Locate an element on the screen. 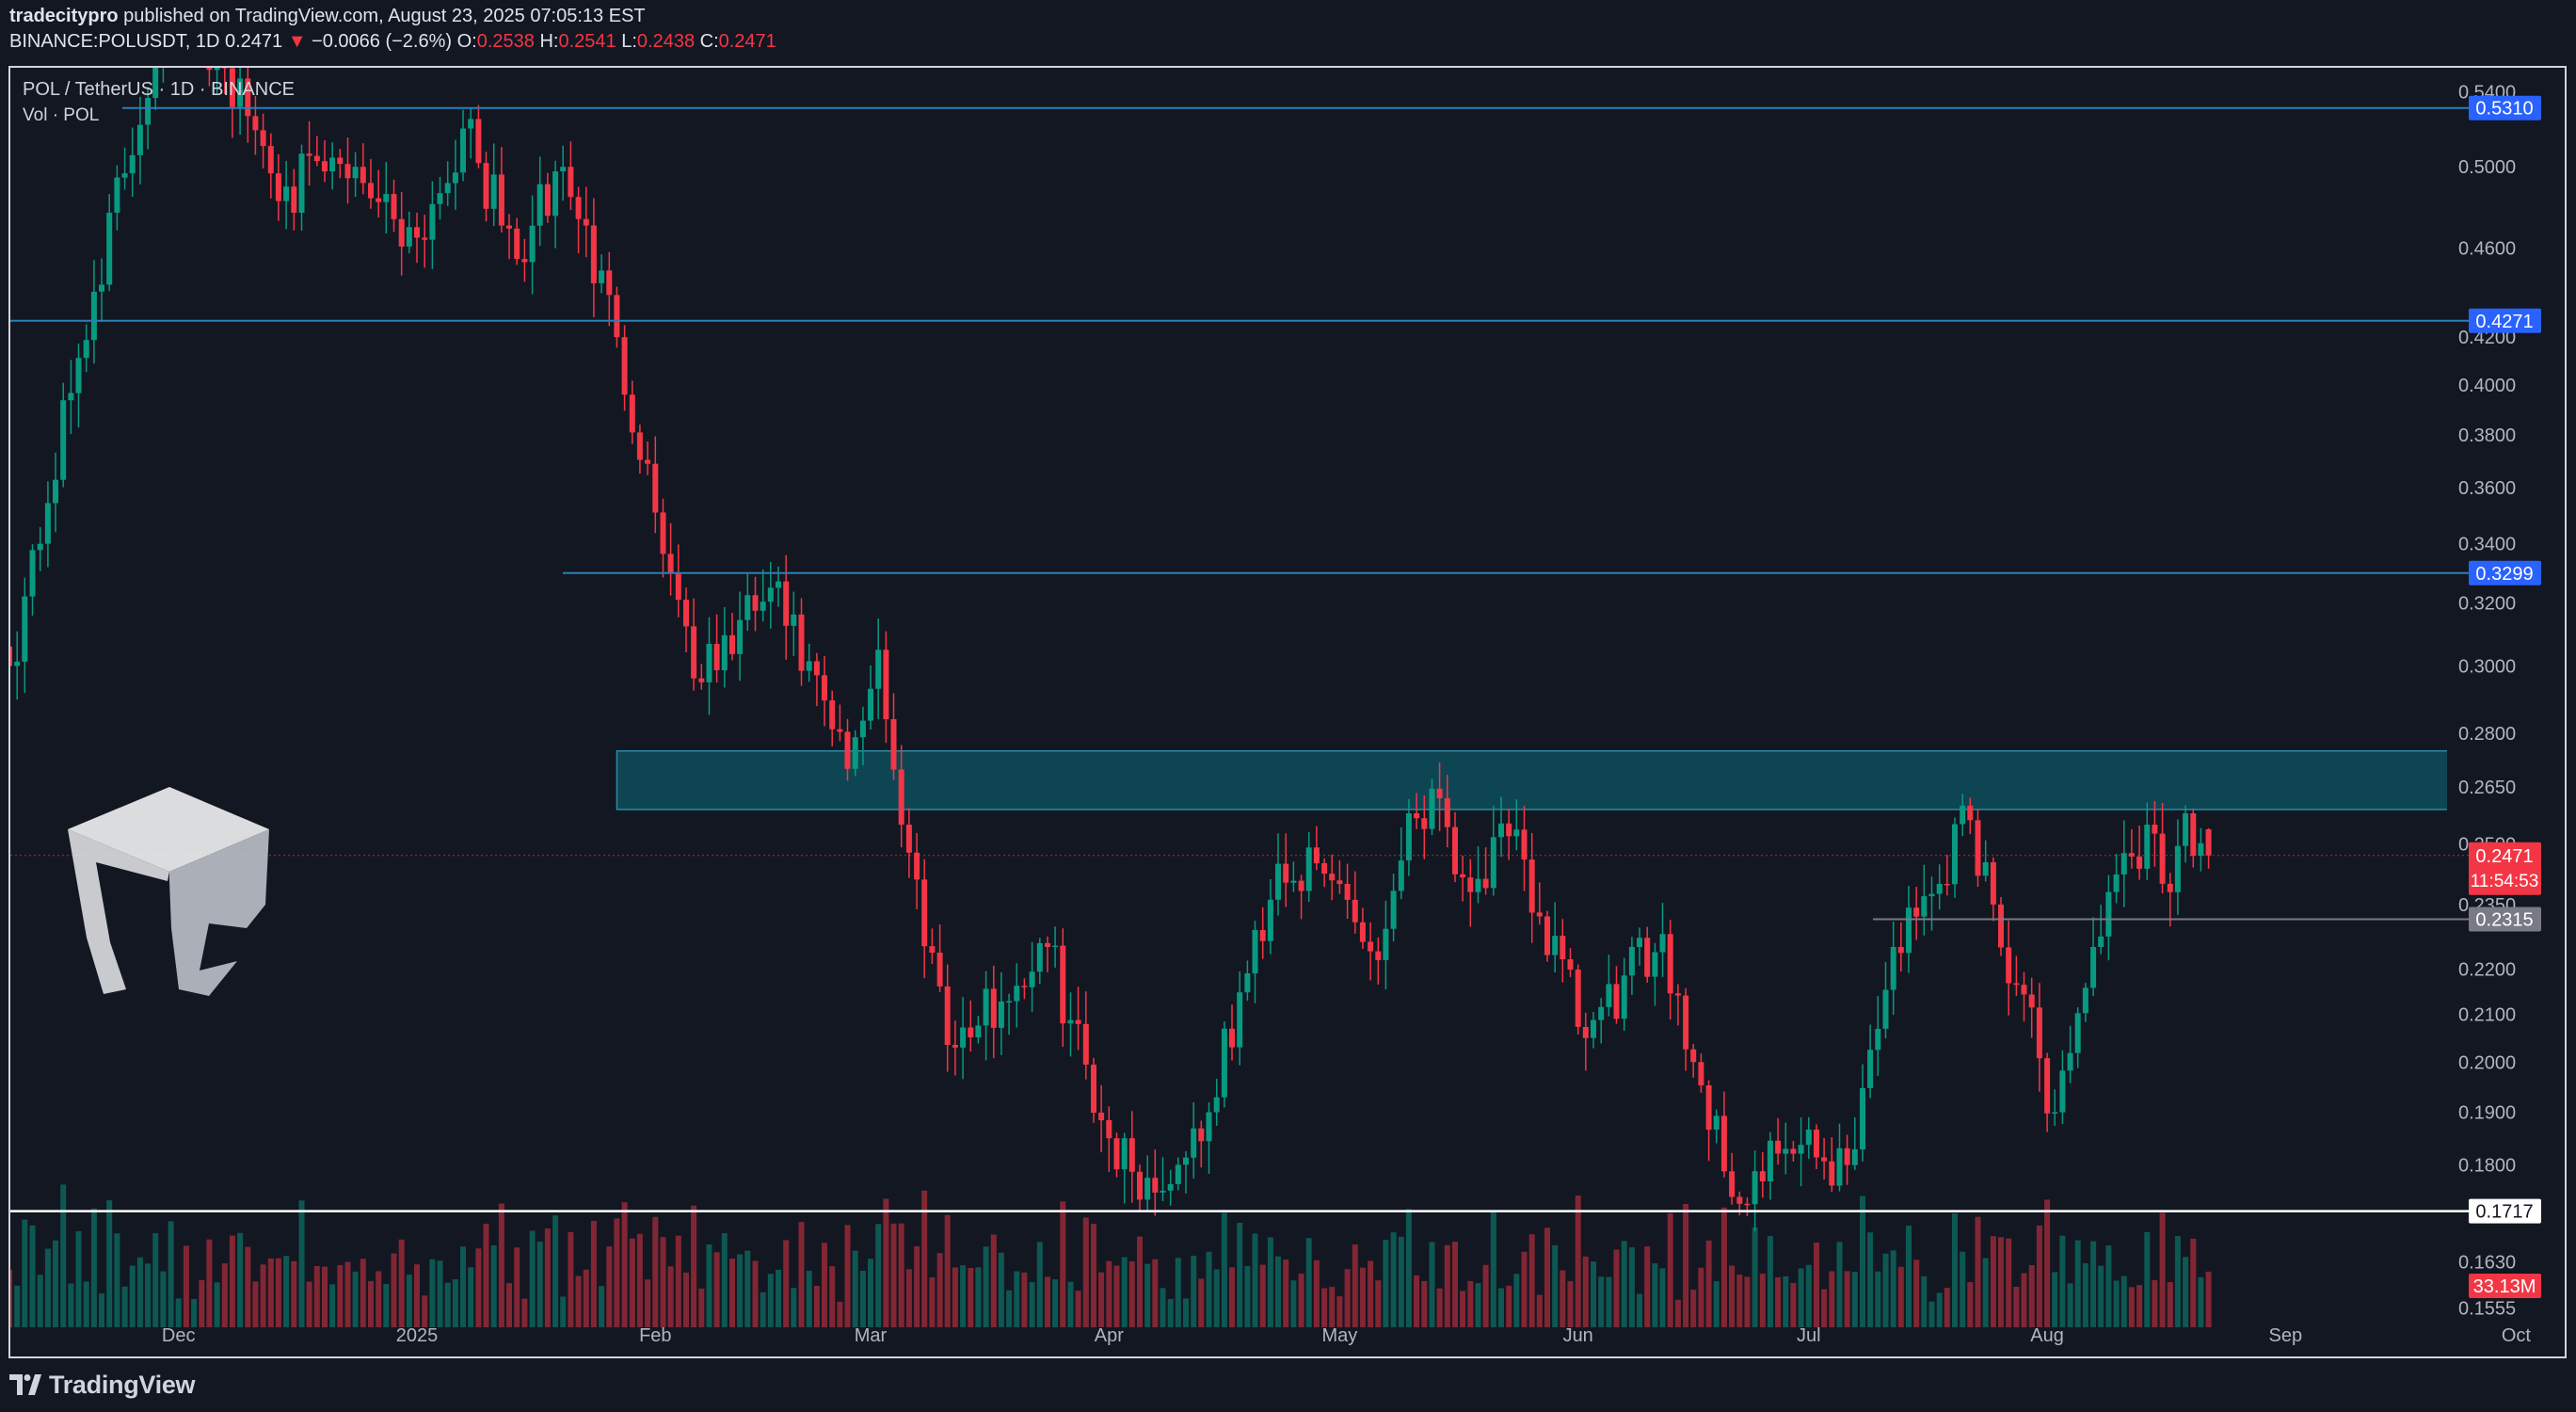  last-price: 0.2471 is located at coordinates (253, 41).